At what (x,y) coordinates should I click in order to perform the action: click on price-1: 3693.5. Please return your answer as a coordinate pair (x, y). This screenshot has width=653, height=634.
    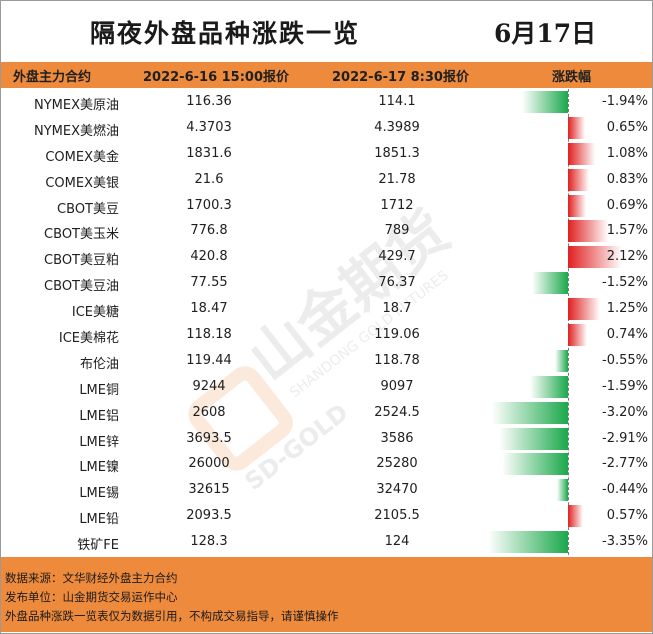
    Looking at the image, I should click on (209, 438).